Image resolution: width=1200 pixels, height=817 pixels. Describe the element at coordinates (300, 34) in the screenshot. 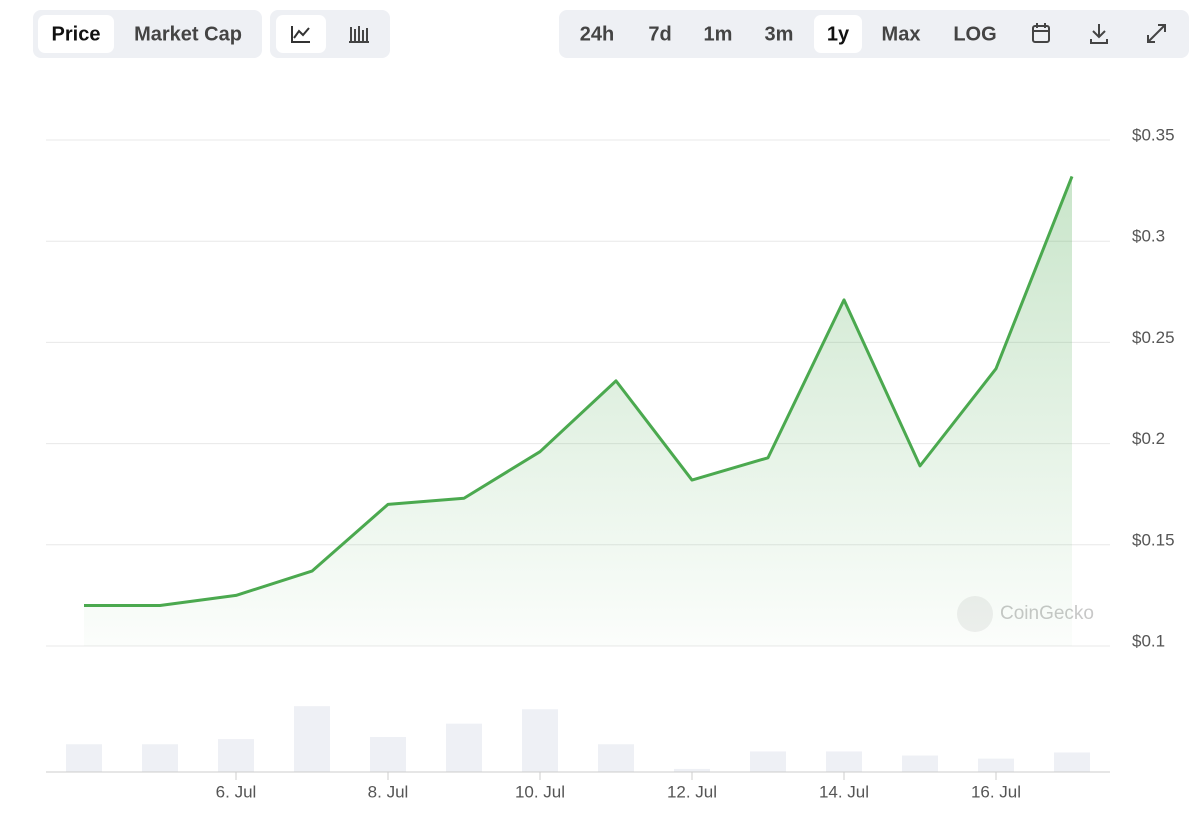

I see `line-icon` at that location.